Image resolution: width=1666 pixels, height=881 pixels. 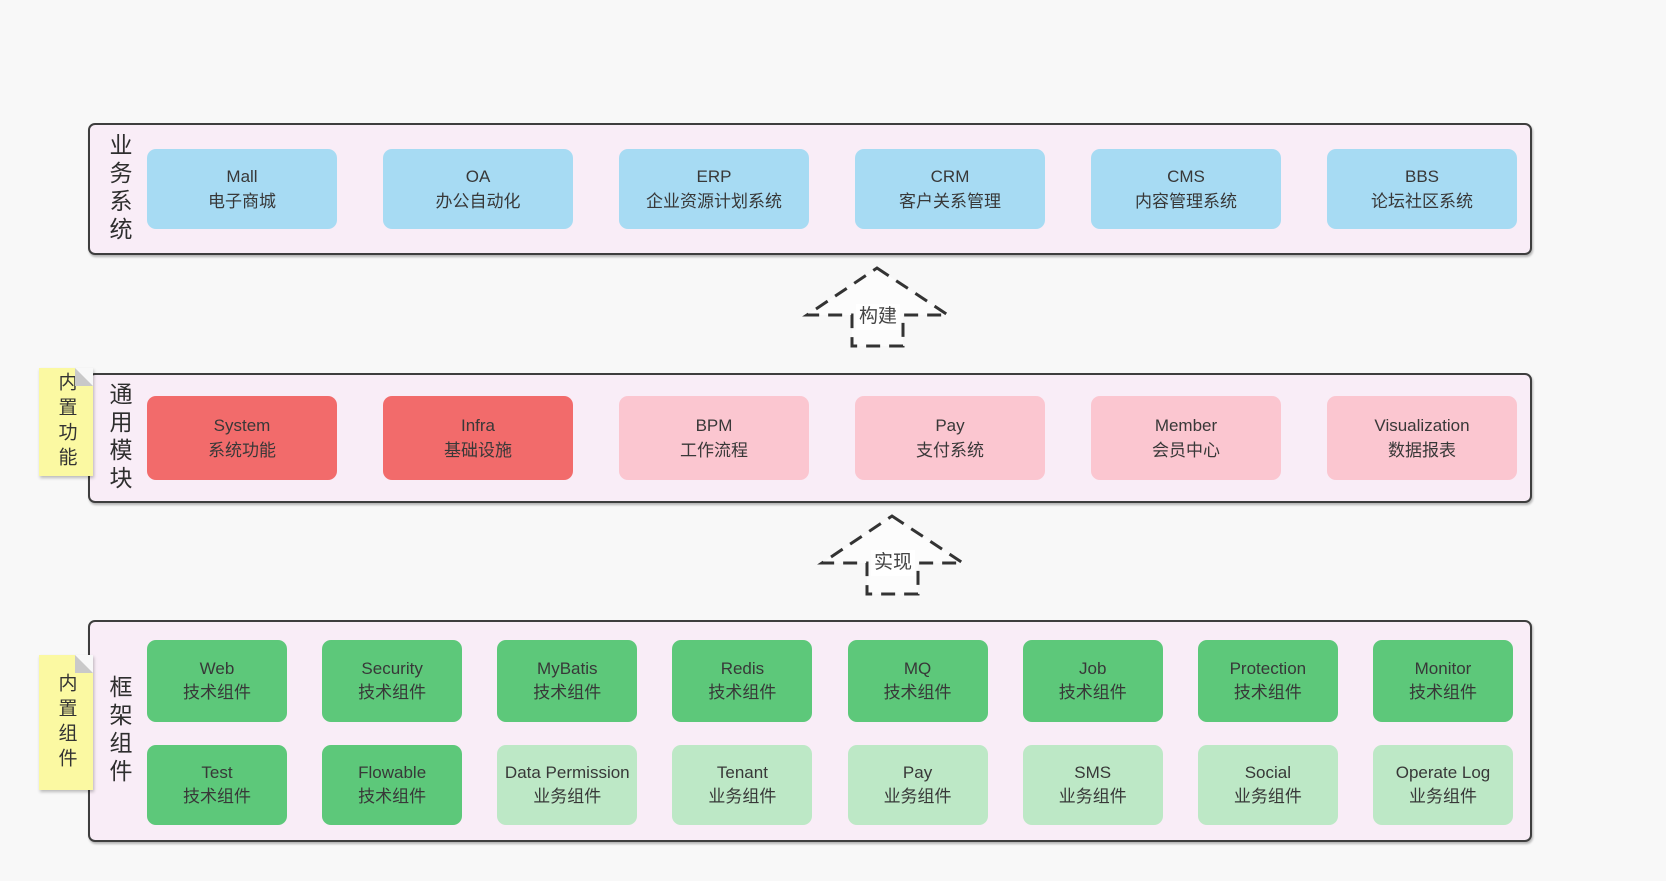 What do you see at coordinates (478, 425) in the screenshot?
I see `module-title: Infra` at bounding box center [478, 425].